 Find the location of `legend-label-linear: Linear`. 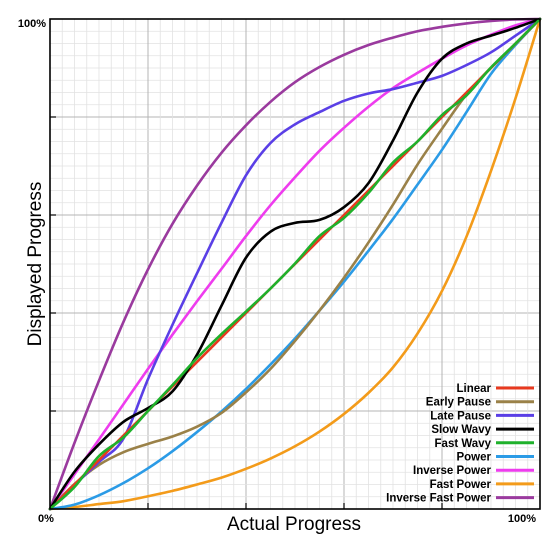

legend-label-linear: Linear is located at coordinates (473, 389).